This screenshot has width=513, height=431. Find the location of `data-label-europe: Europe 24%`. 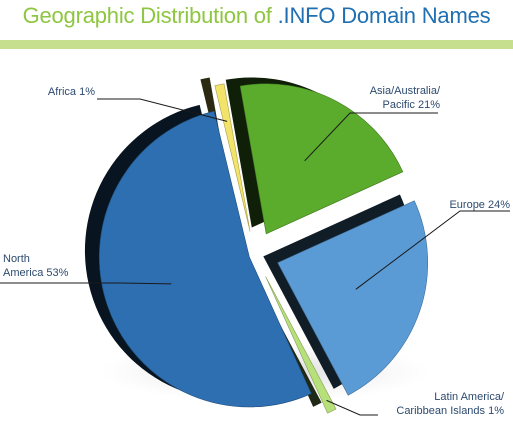

data-label-europe: Europe 24% is located at coordinates (465, 205).